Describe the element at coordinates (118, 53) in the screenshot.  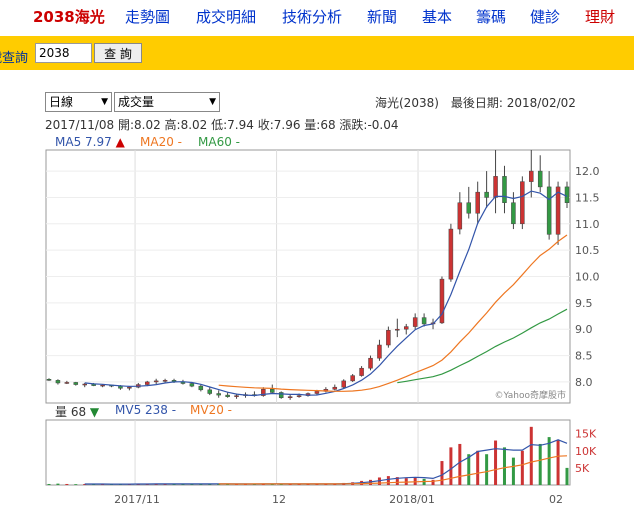
I see `query-button: 查 詢` at that location.